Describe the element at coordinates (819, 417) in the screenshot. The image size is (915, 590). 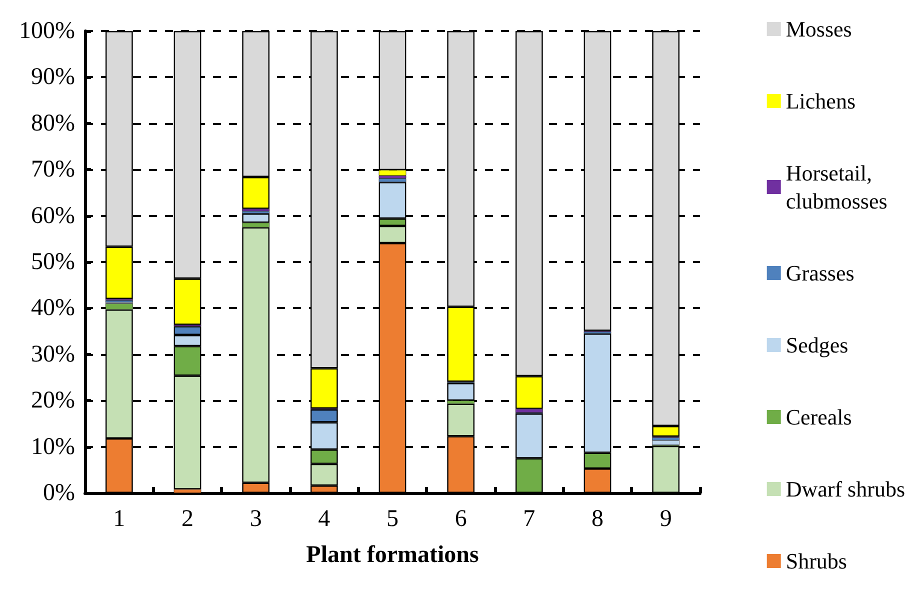
I see `legend-label: Cereals` at that location.